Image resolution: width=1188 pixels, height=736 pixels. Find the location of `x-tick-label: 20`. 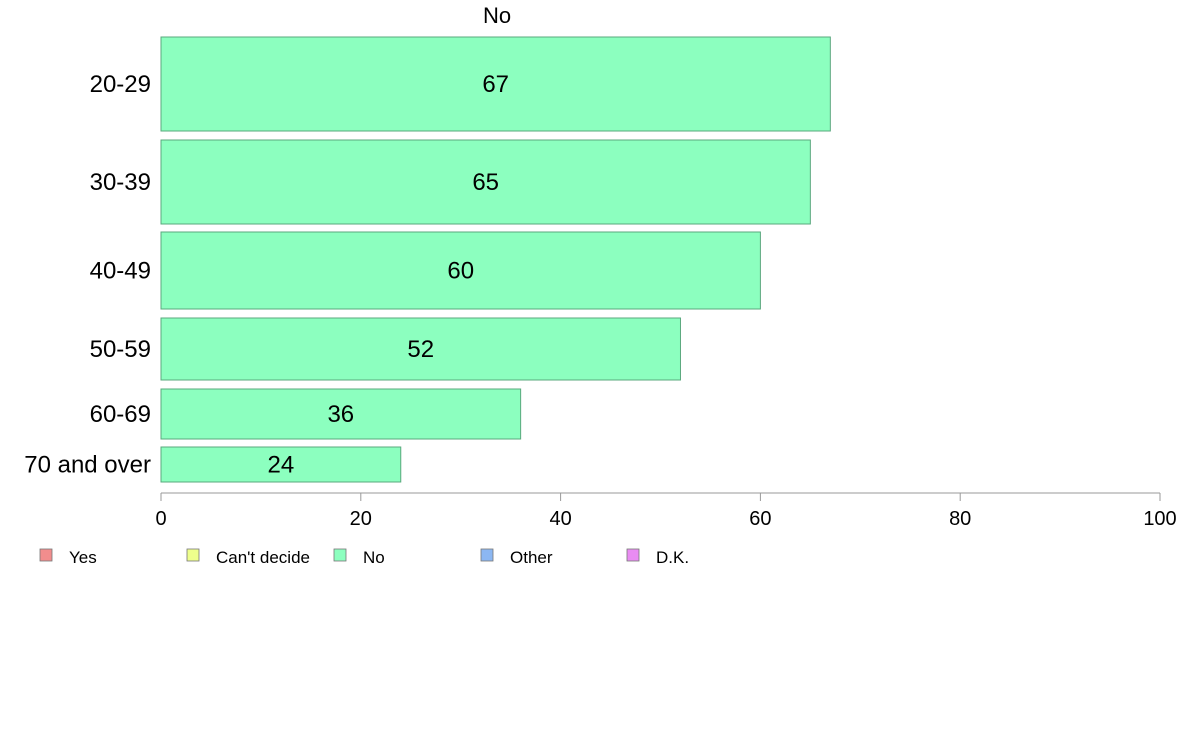

x-tick-label: 20 is located at coordinates (361, 519).